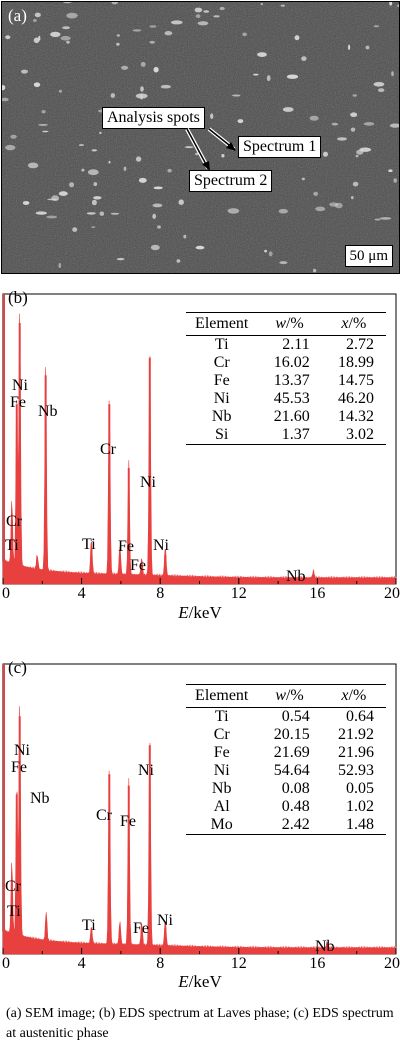 This screenshot has height=1053, width=400. Describe the element at coordinates (17, 667) in the screenshot. I see `panel-c-label: (c)` at that location.